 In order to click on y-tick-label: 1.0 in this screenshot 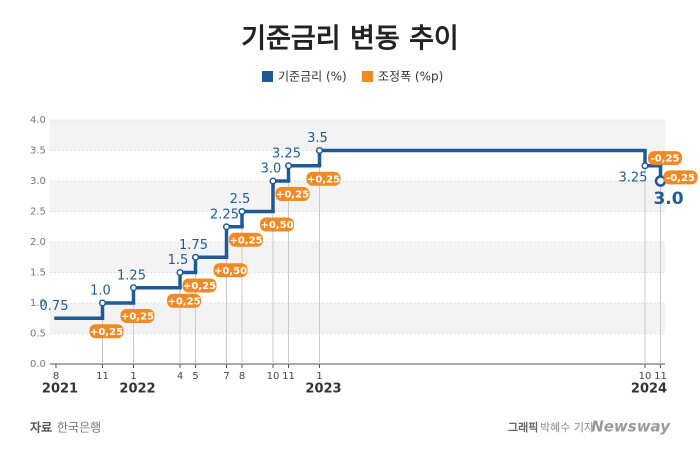, I will do `click(38, 303)`.